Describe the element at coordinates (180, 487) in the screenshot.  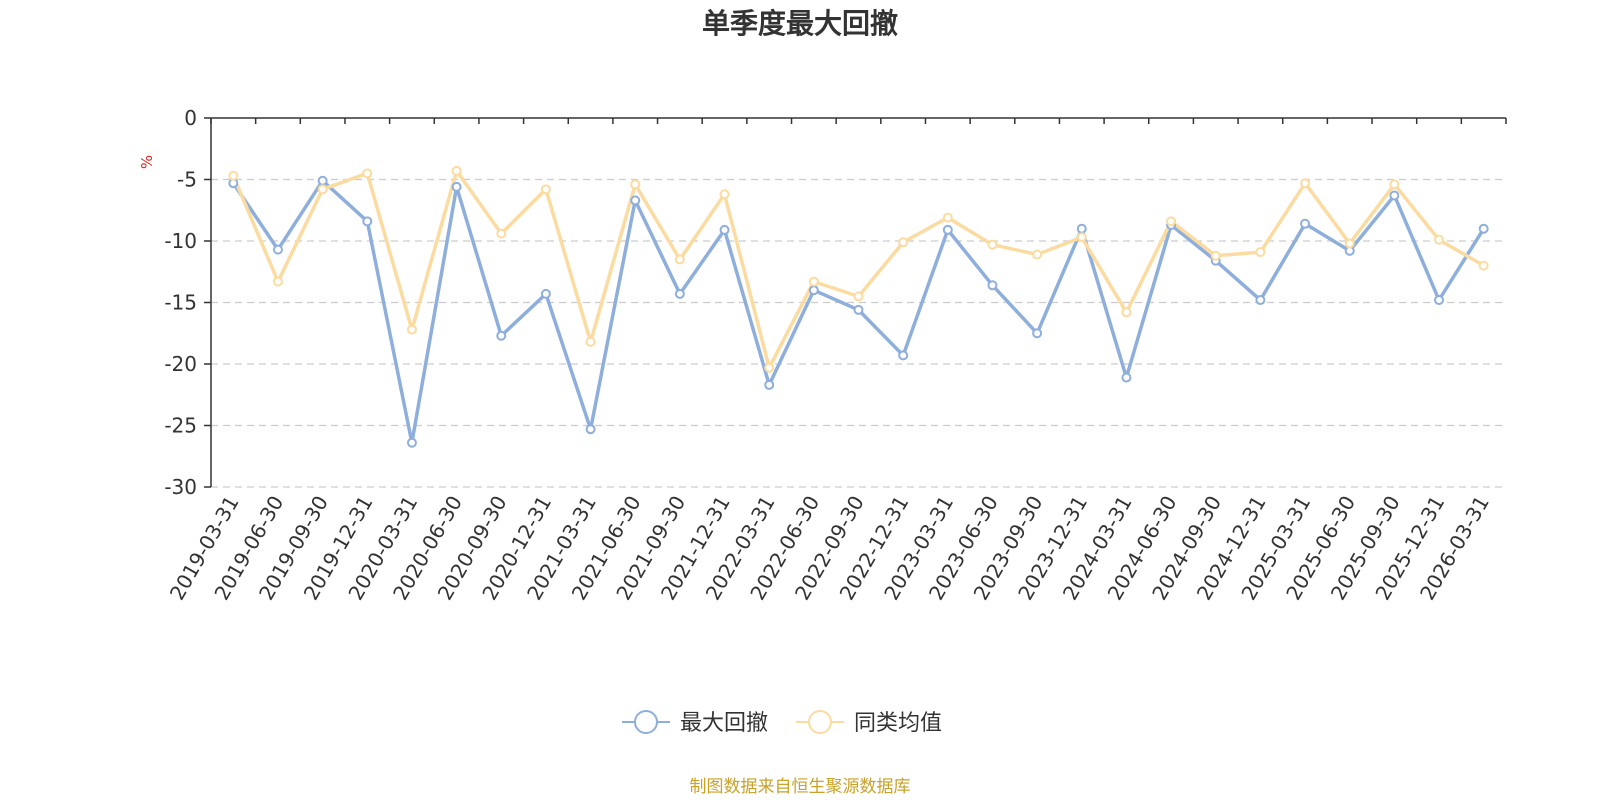
I see `y-tick-label: -30` at that location.